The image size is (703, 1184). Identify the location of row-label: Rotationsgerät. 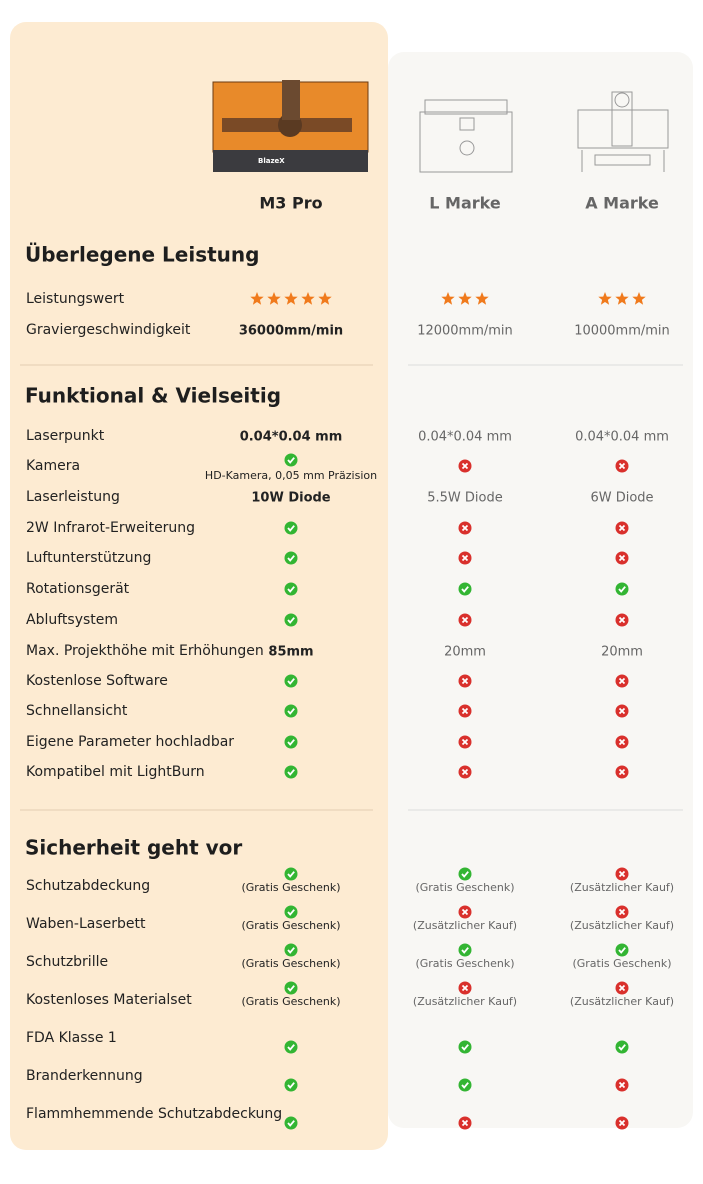
(78, 589).